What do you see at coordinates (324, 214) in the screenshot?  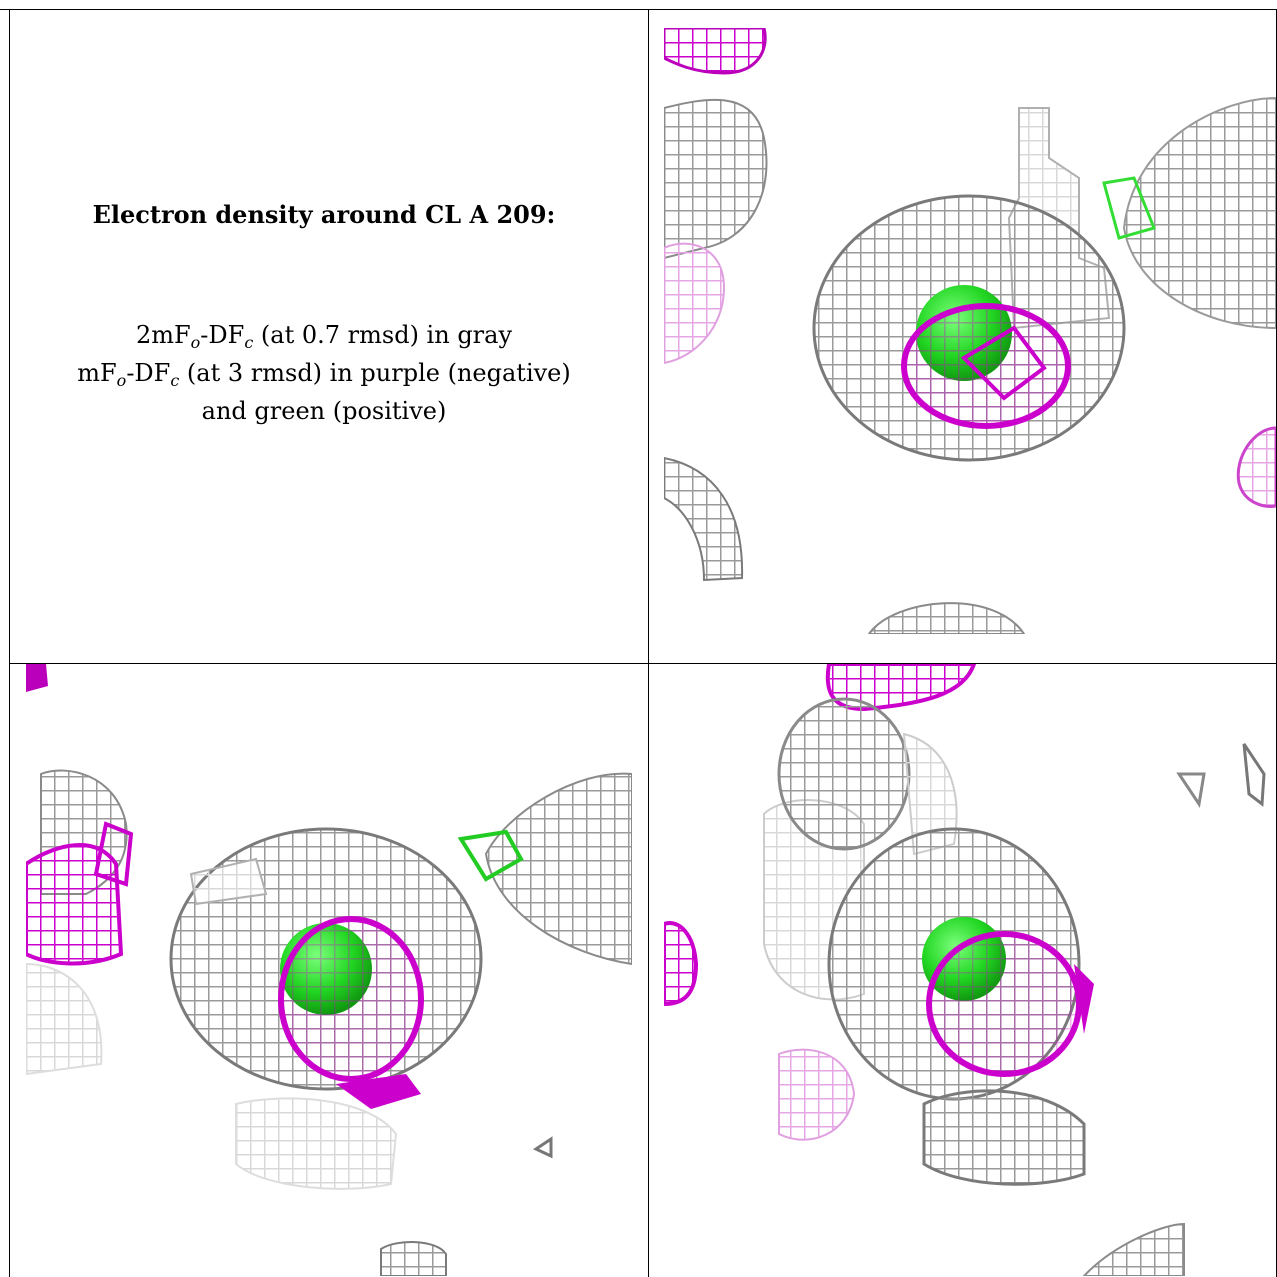 I see `caption-title: Electron density around CL A 209:` at bounding box center [324, 214].